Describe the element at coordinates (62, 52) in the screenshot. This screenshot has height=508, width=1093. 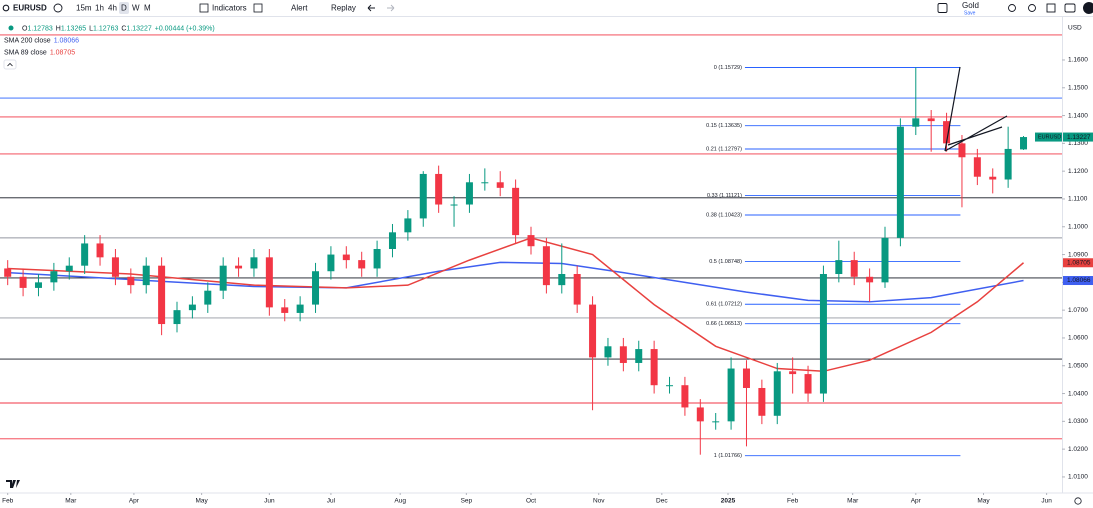
I see `sma-value: 1.08705` at that location.